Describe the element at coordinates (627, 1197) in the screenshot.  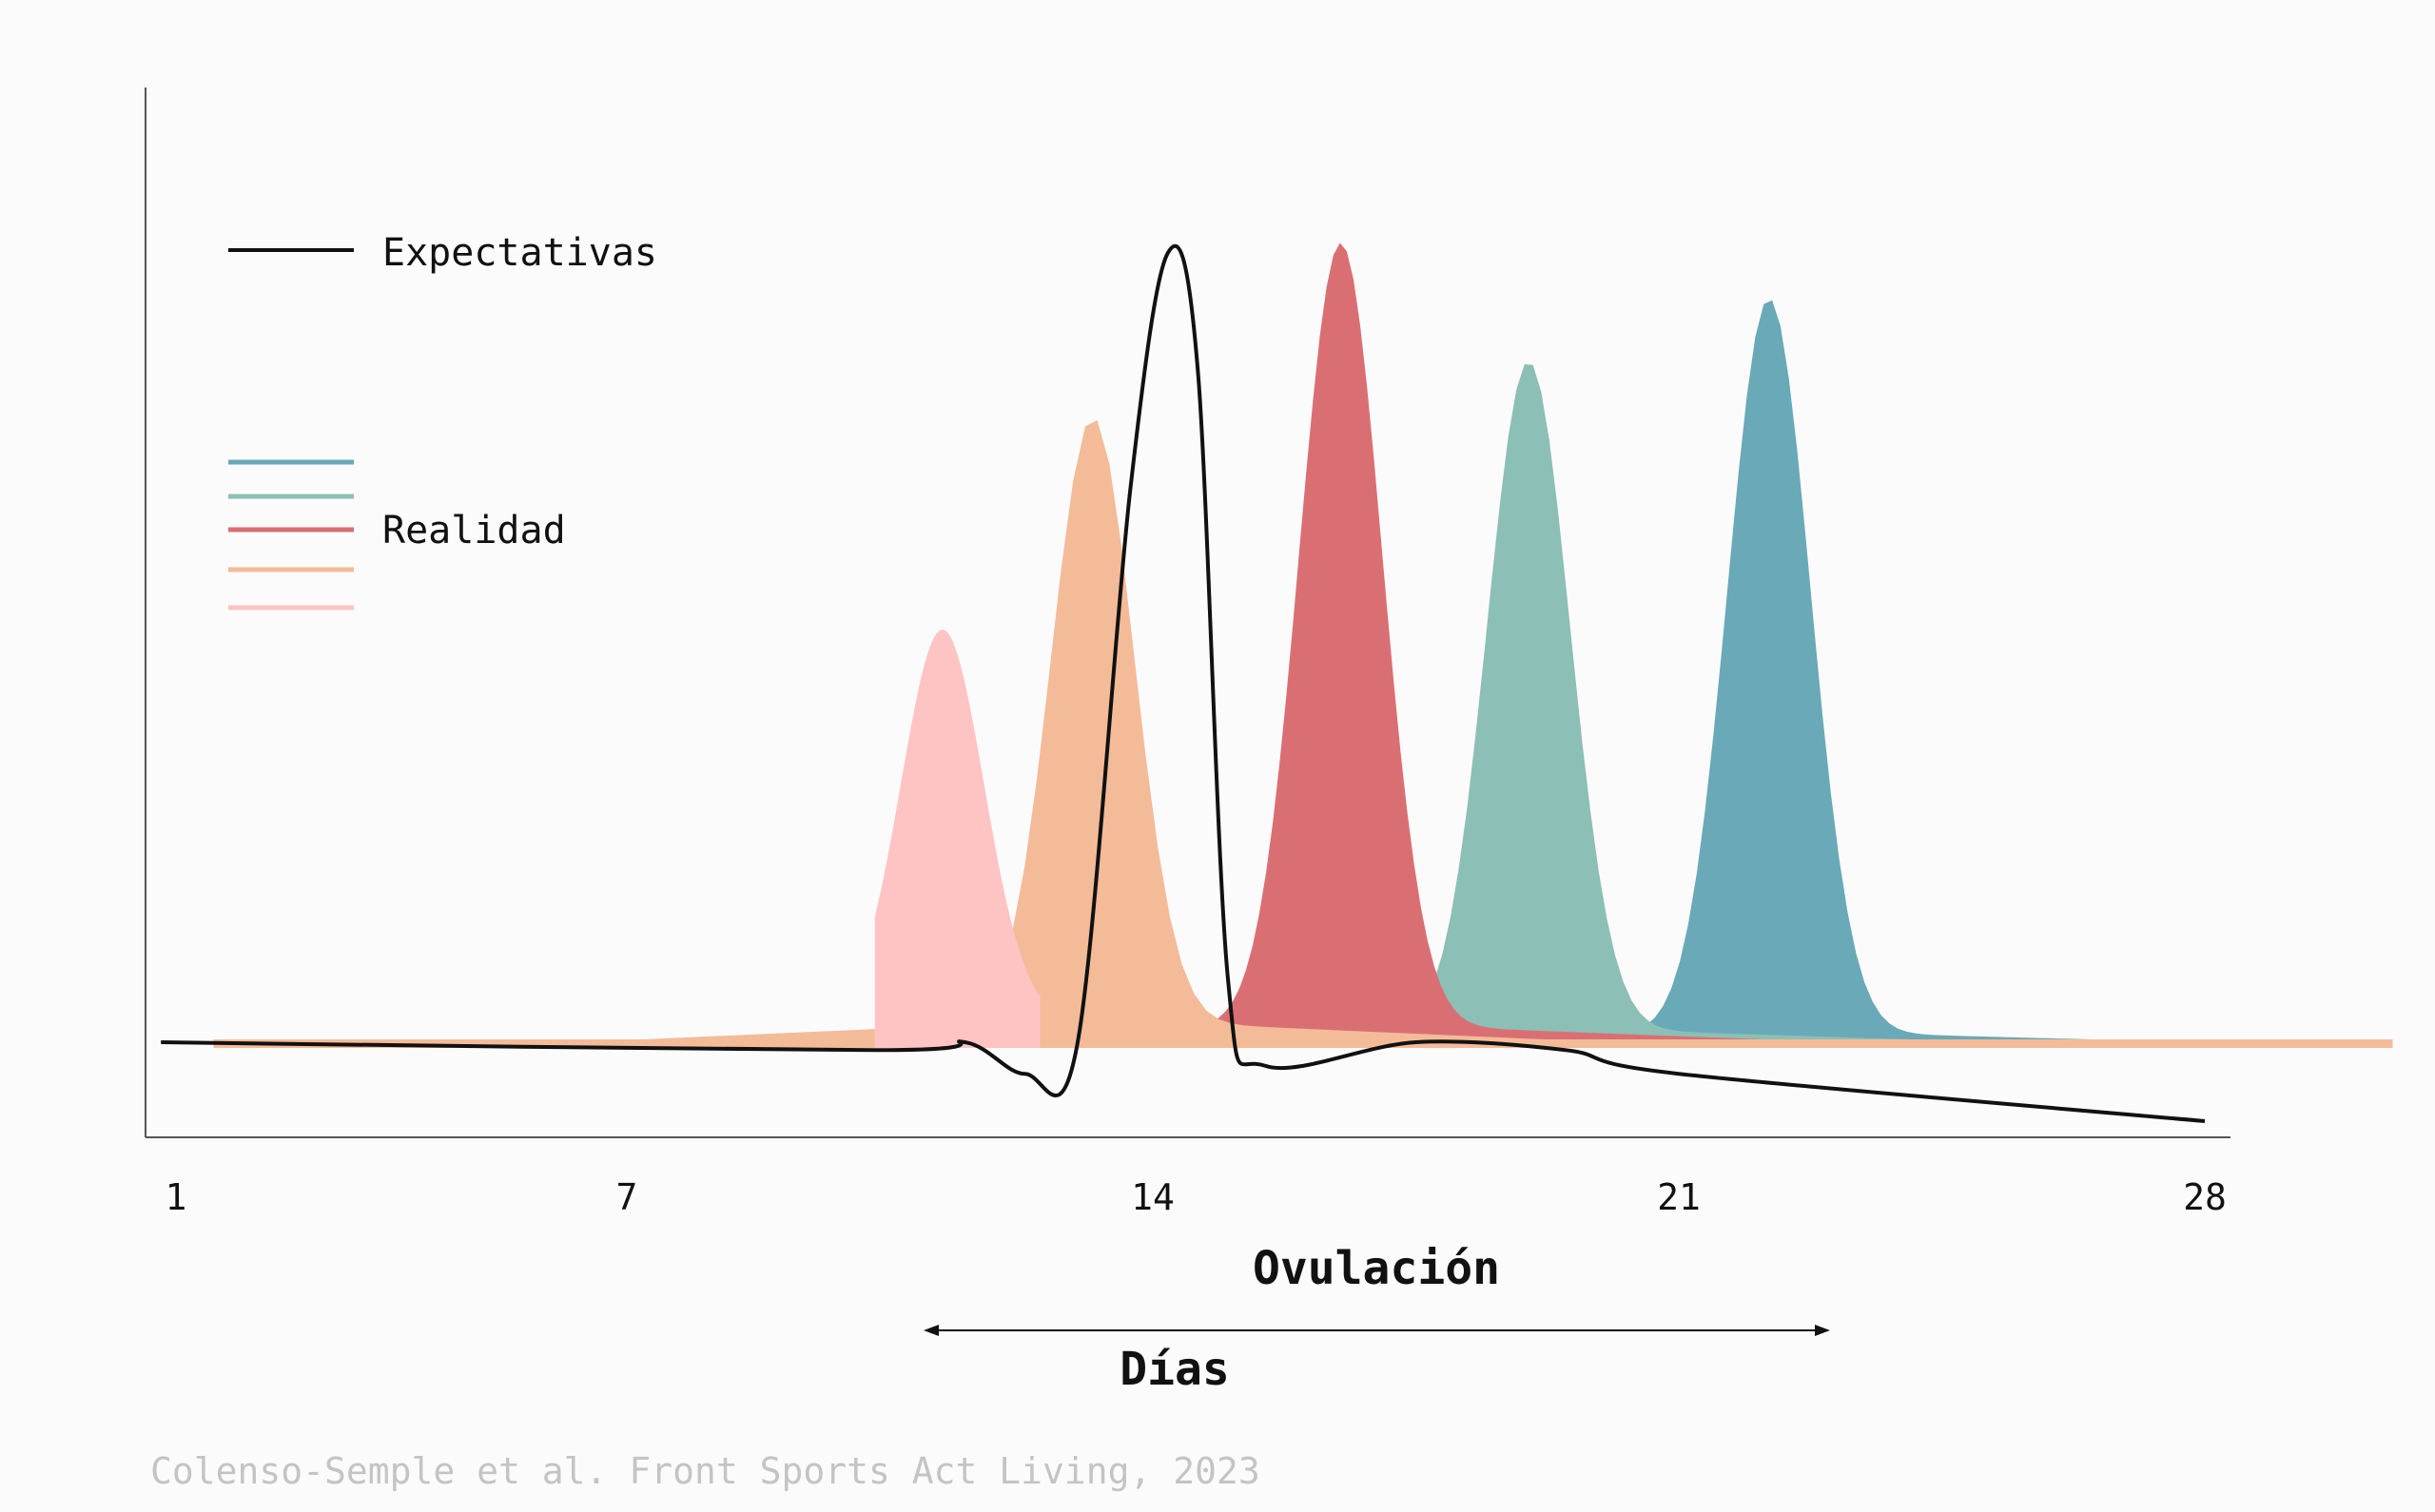
I see `x-tick-label-7: 7` at that location.